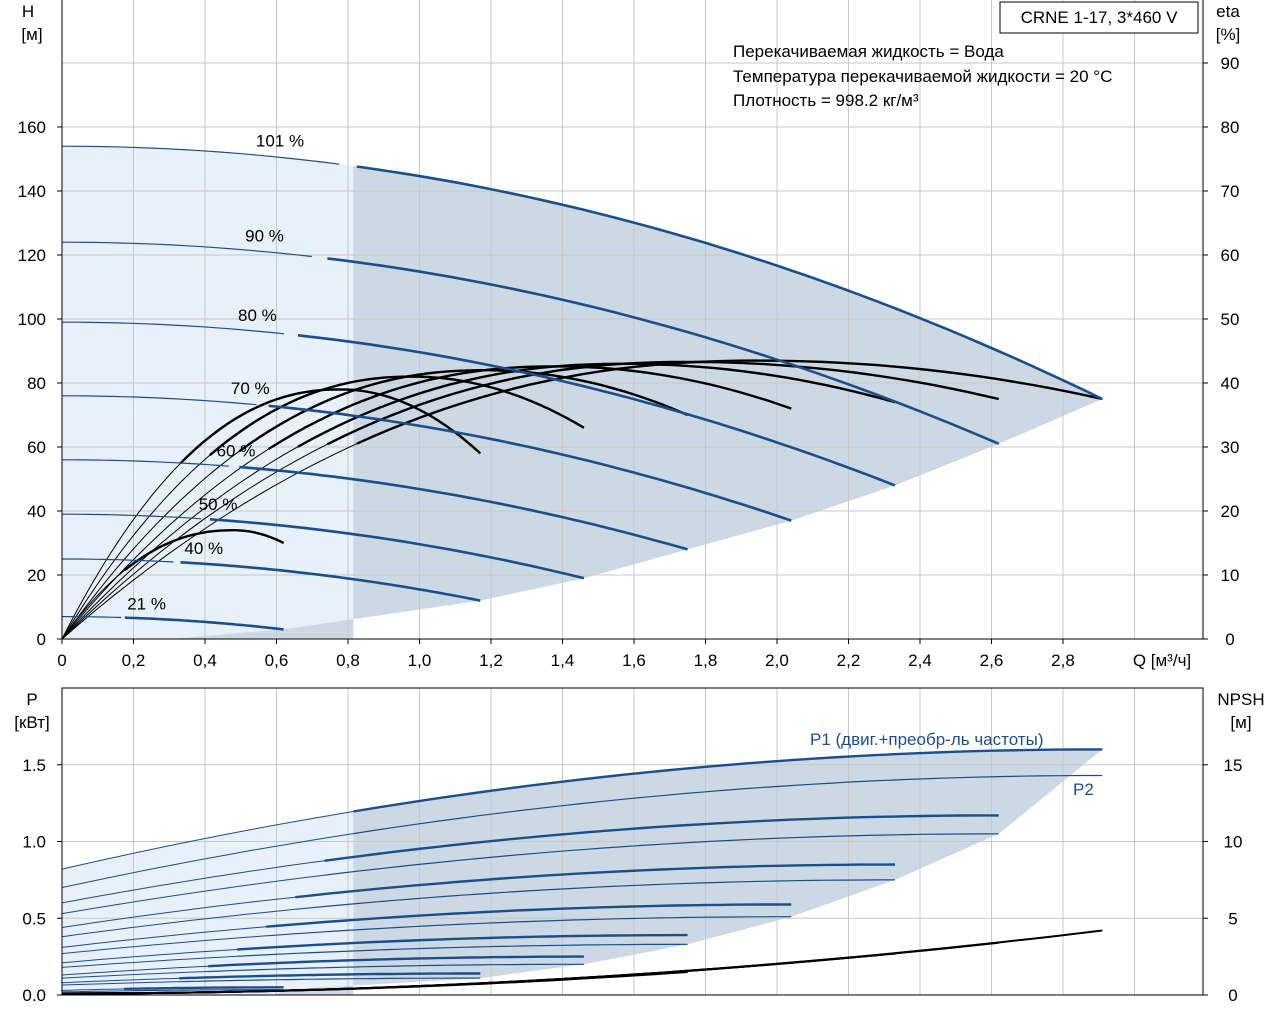  Describe the element at coordinates (1240, 722) in the screenshot. I see `y-right-axis-unit: [м]` at that location.